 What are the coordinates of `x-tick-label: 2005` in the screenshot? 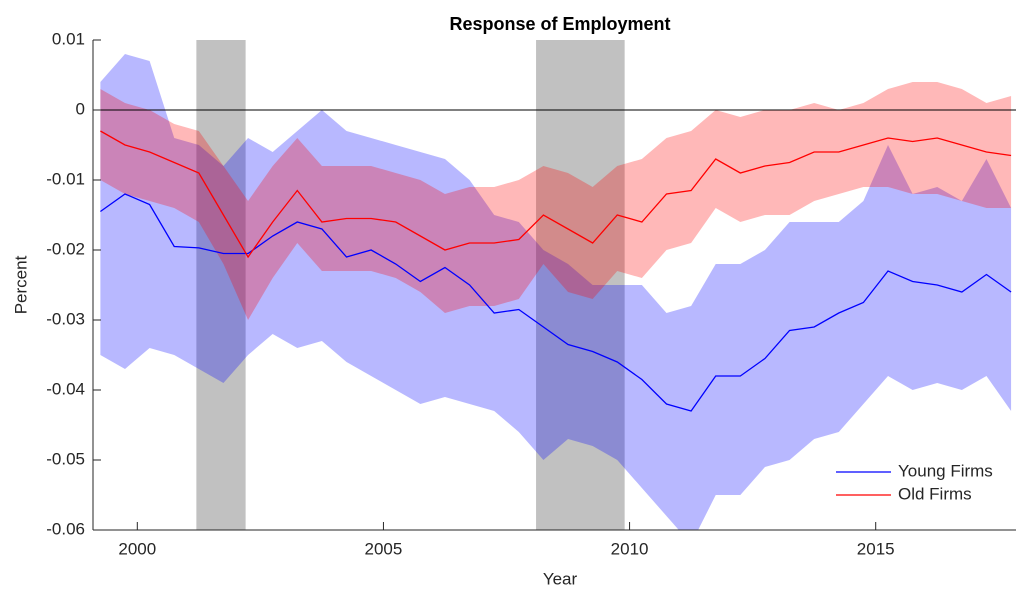 It's located at (384, 548).